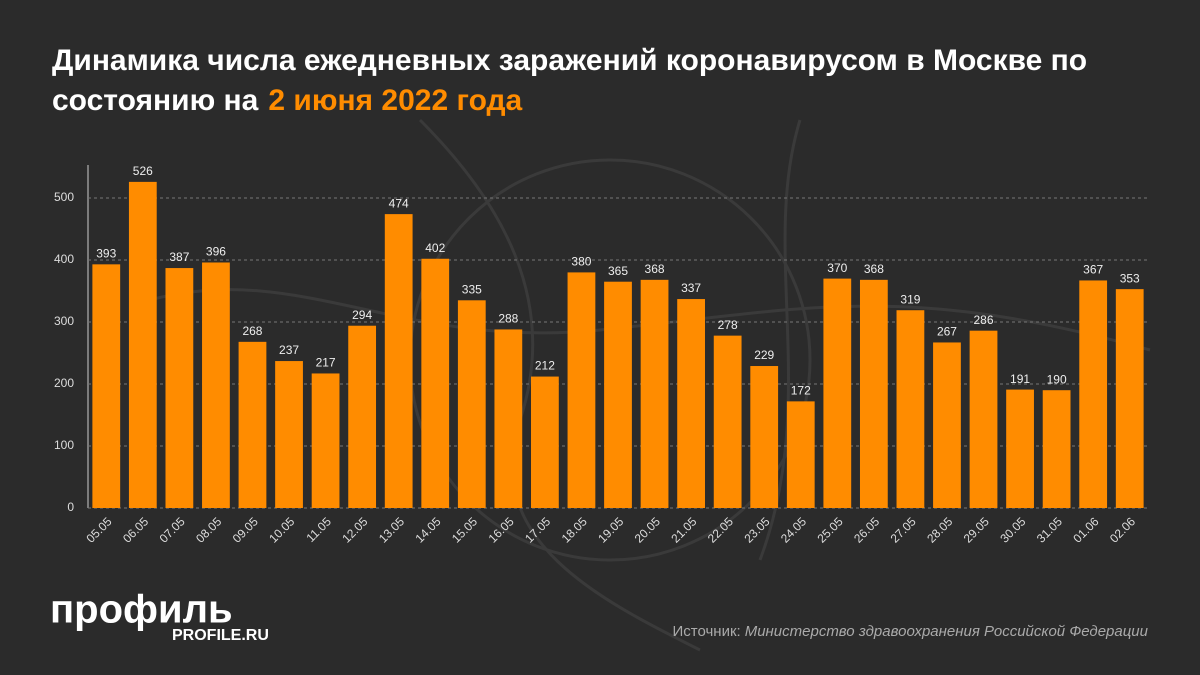 This screenshot has height=675, width=1200. Describe the element at coordinates (837, 268) in the screenshot. I see `value-label: 370` at that location.